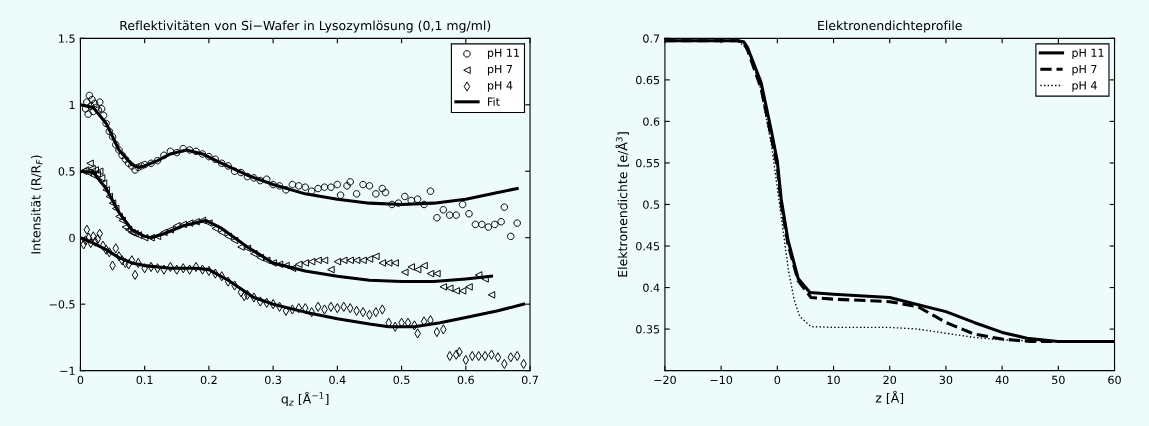  I want to click on x-tick-label: 50, so click(1058, 380).